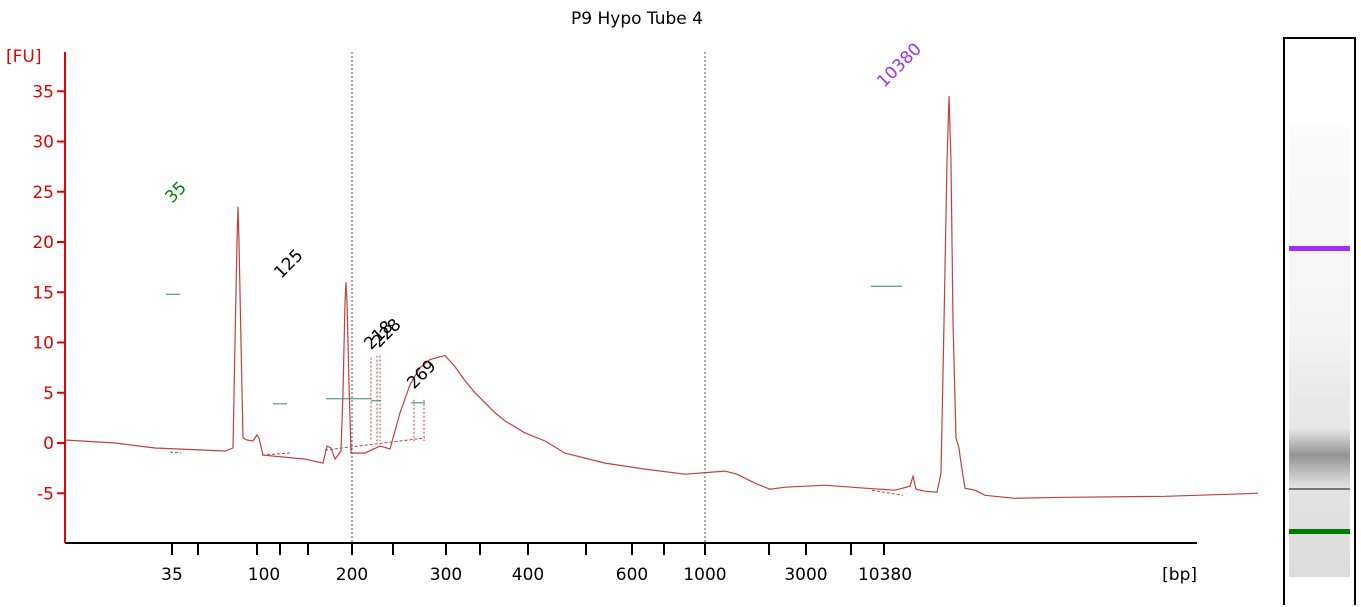  I want to click on y-tick-label: 30, so click(43, 143).